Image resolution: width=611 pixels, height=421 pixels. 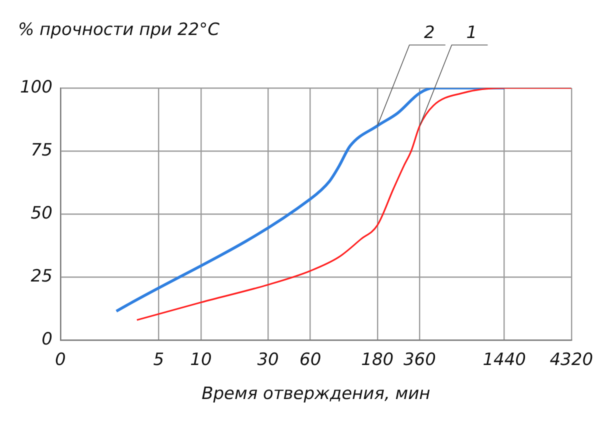 What do you see at coordinates (41, 150) in the screenshot?
I see `y-tick-label: 75` at bounding box center [41, 150].